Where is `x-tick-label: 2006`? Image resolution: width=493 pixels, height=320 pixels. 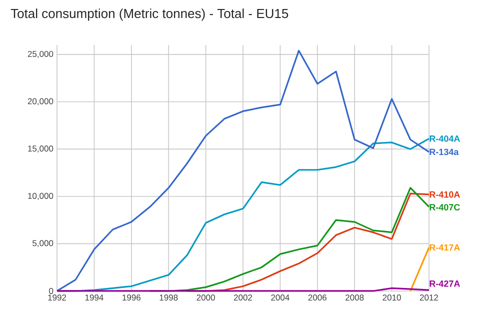 x-tick-label: 2006 is located at coordinates (317, 297).